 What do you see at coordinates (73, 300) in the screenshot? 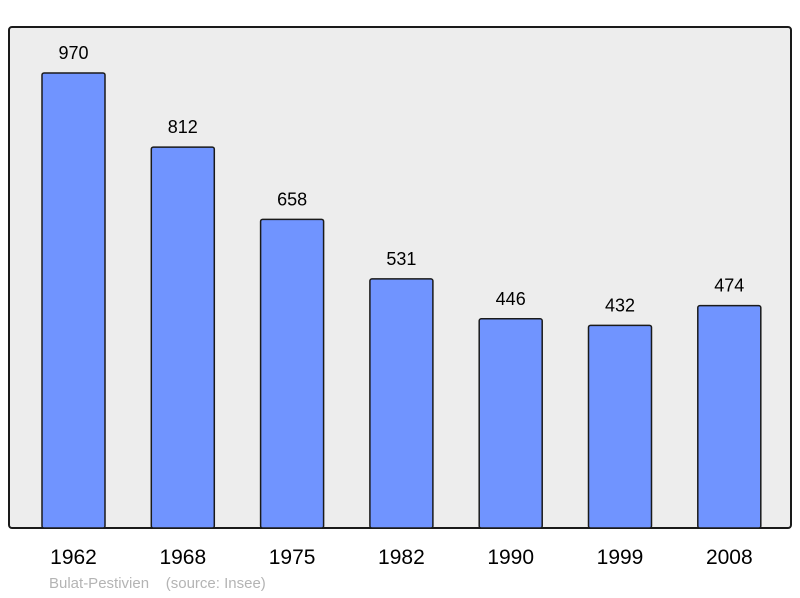
I see `bar-1962` at bounding box center [73, 300].